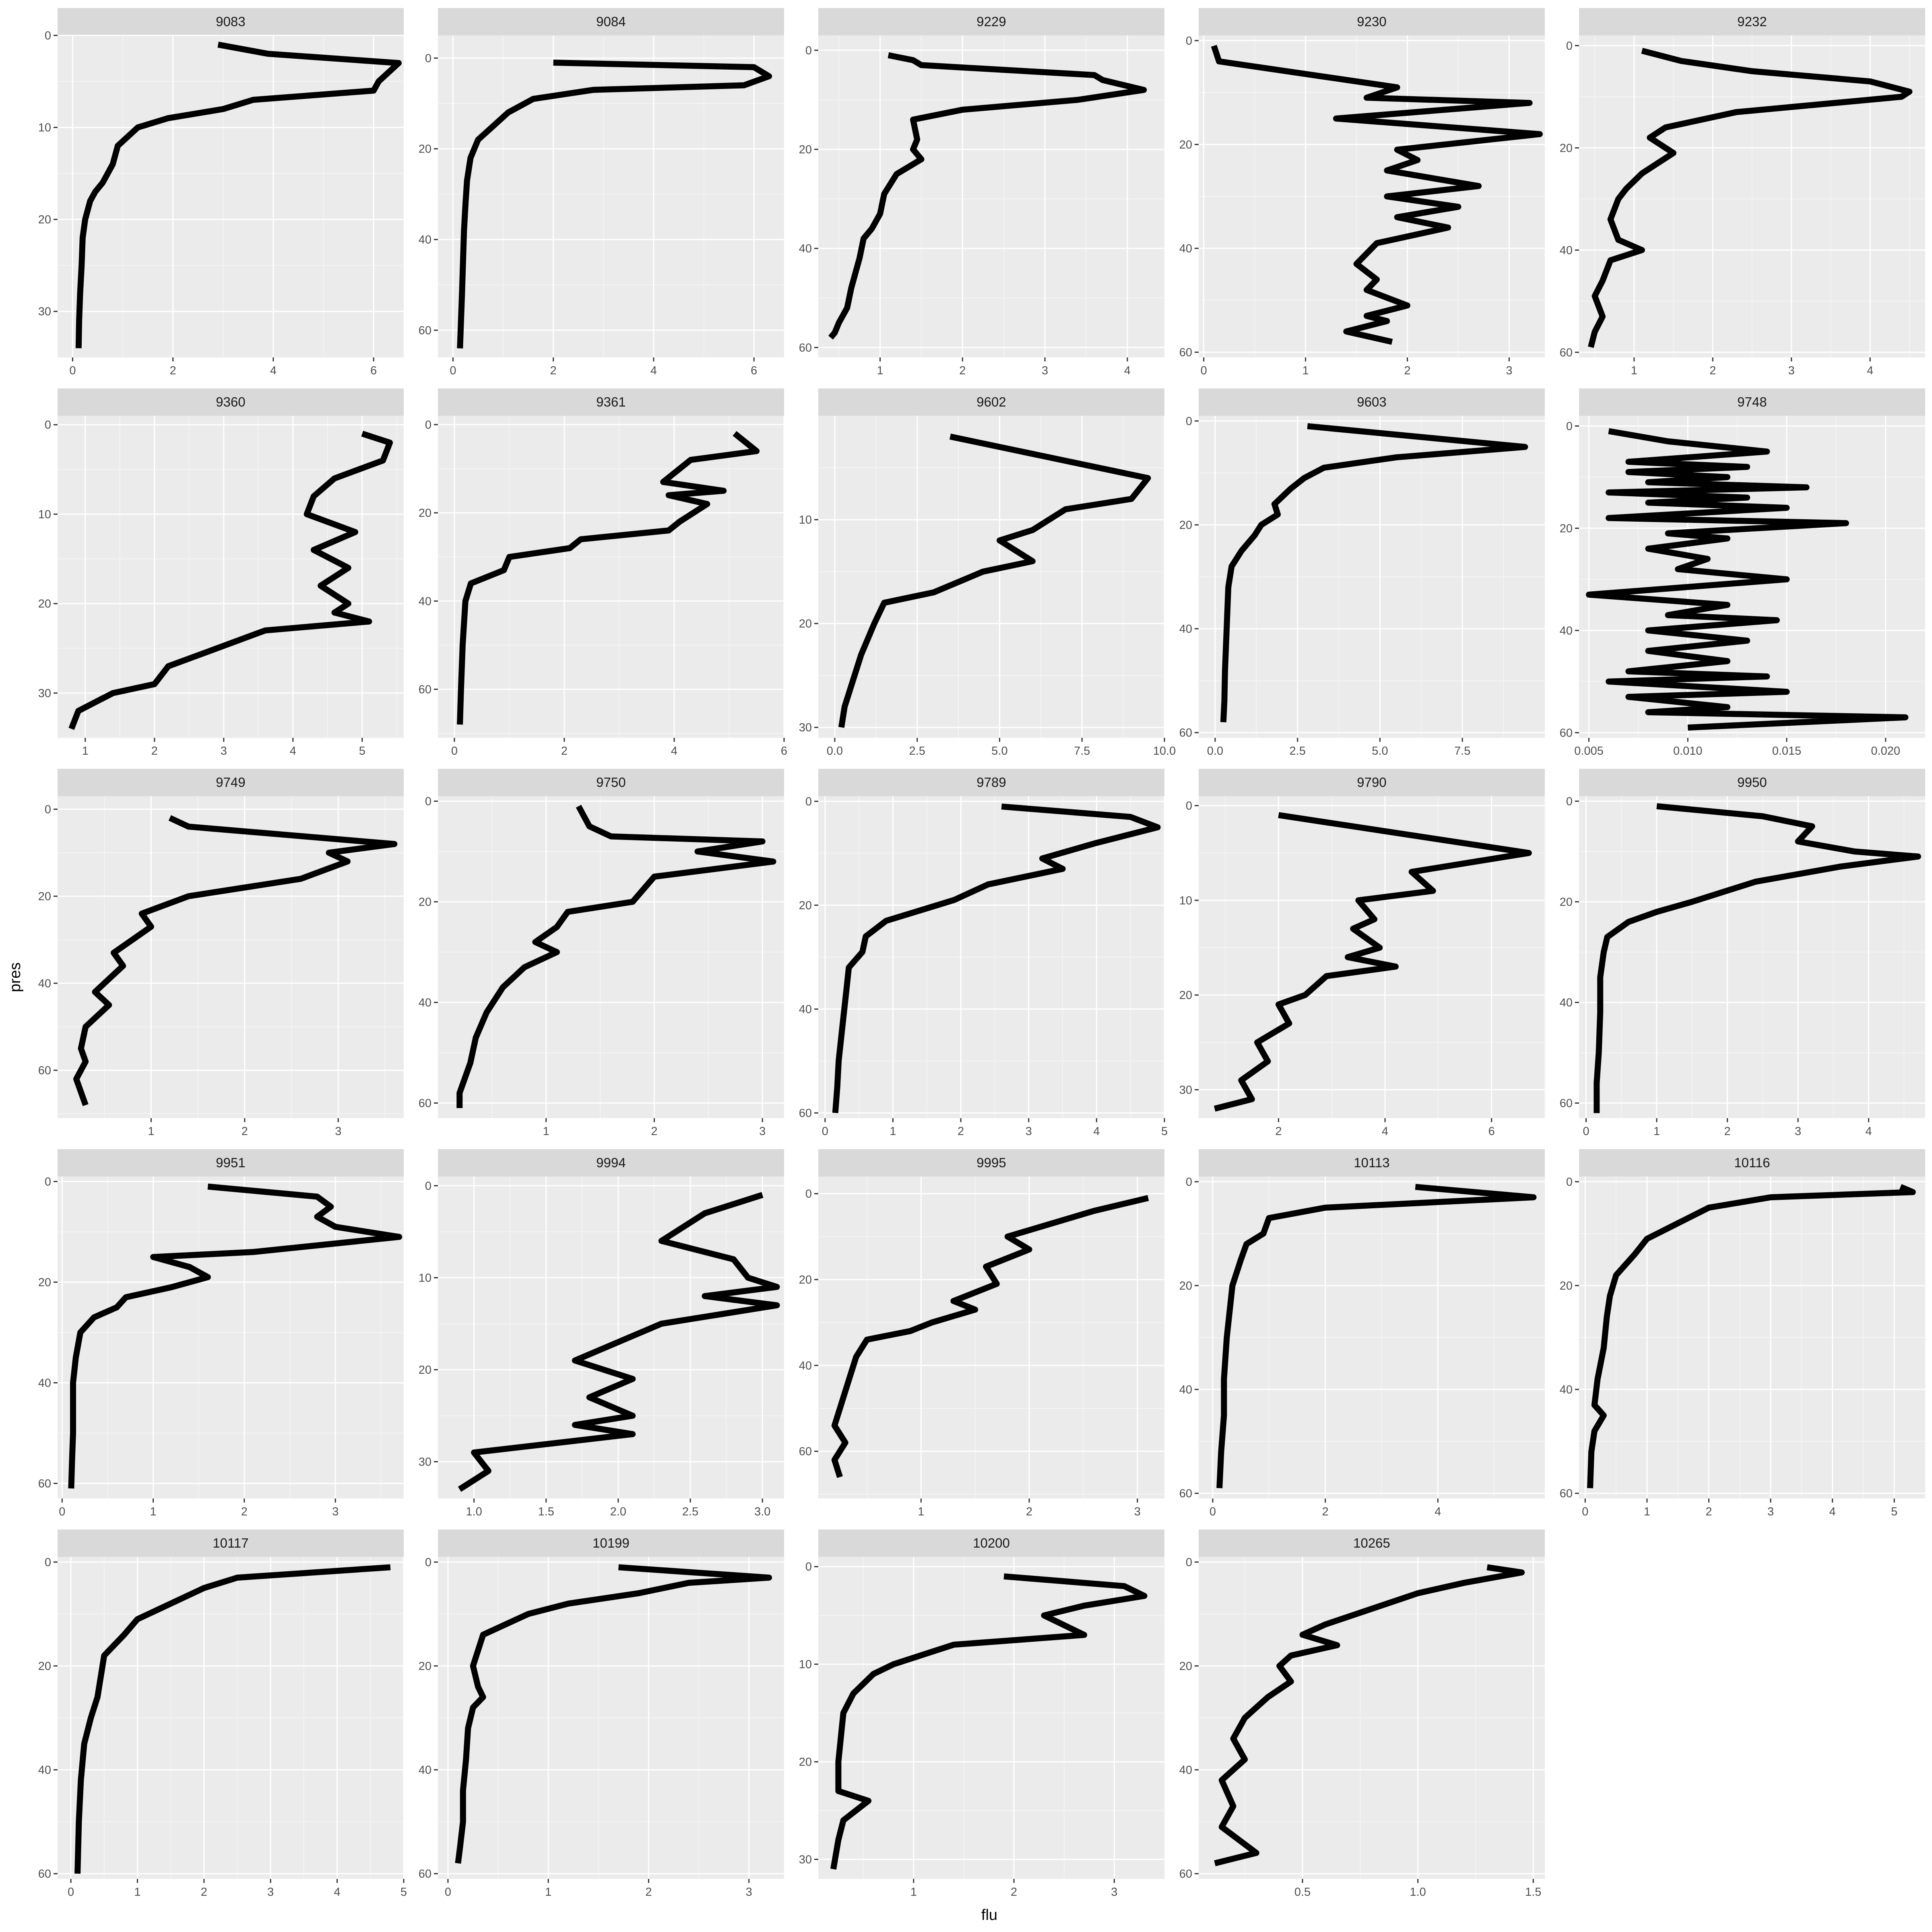 The width and height of the screenshot is (1932, 1932). I want to click on facet-strip-label: 9951, so click(231, 1162).